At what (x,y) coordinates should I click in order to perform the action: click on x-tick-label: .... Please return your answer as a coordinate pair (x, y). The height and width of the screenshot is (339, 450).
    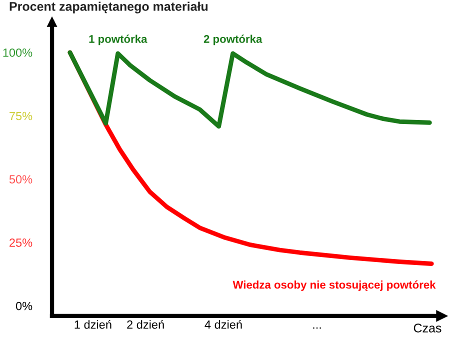
    Looking at the image, I should click on (317, 328).